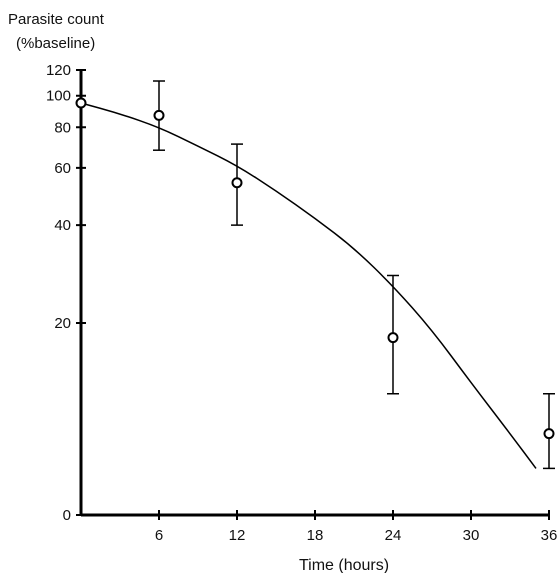 The image size is (560, 573). I want to click on y-axis-title-line-1: Parasite count, so click(56, 19).